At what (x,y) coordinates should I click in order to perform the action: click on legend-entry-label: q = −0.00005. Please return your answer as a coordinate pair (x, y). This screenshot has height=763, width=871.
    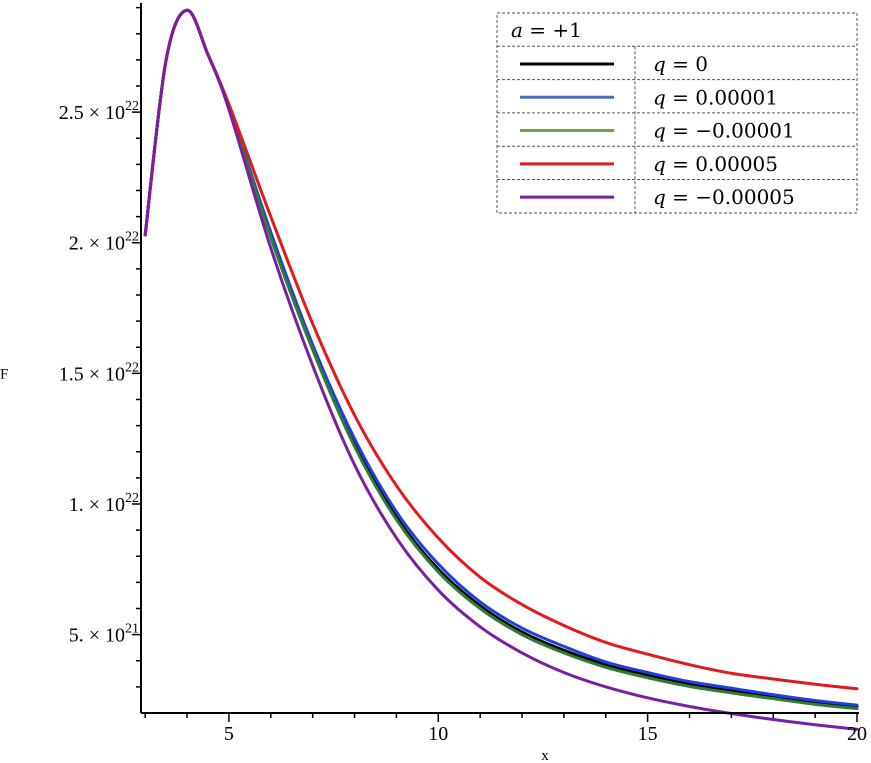
    Looking at the image, I should click on (724, 197).